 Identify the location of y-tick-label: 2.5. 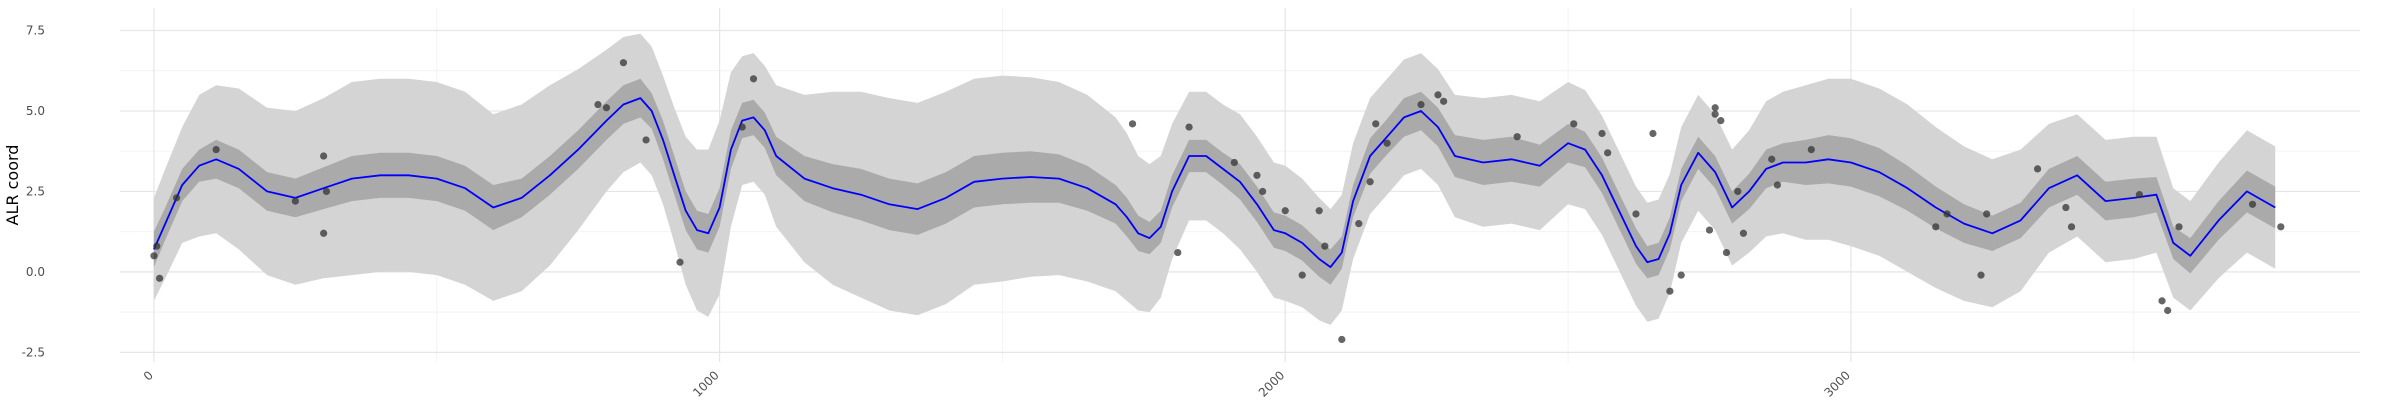
(35, 191).